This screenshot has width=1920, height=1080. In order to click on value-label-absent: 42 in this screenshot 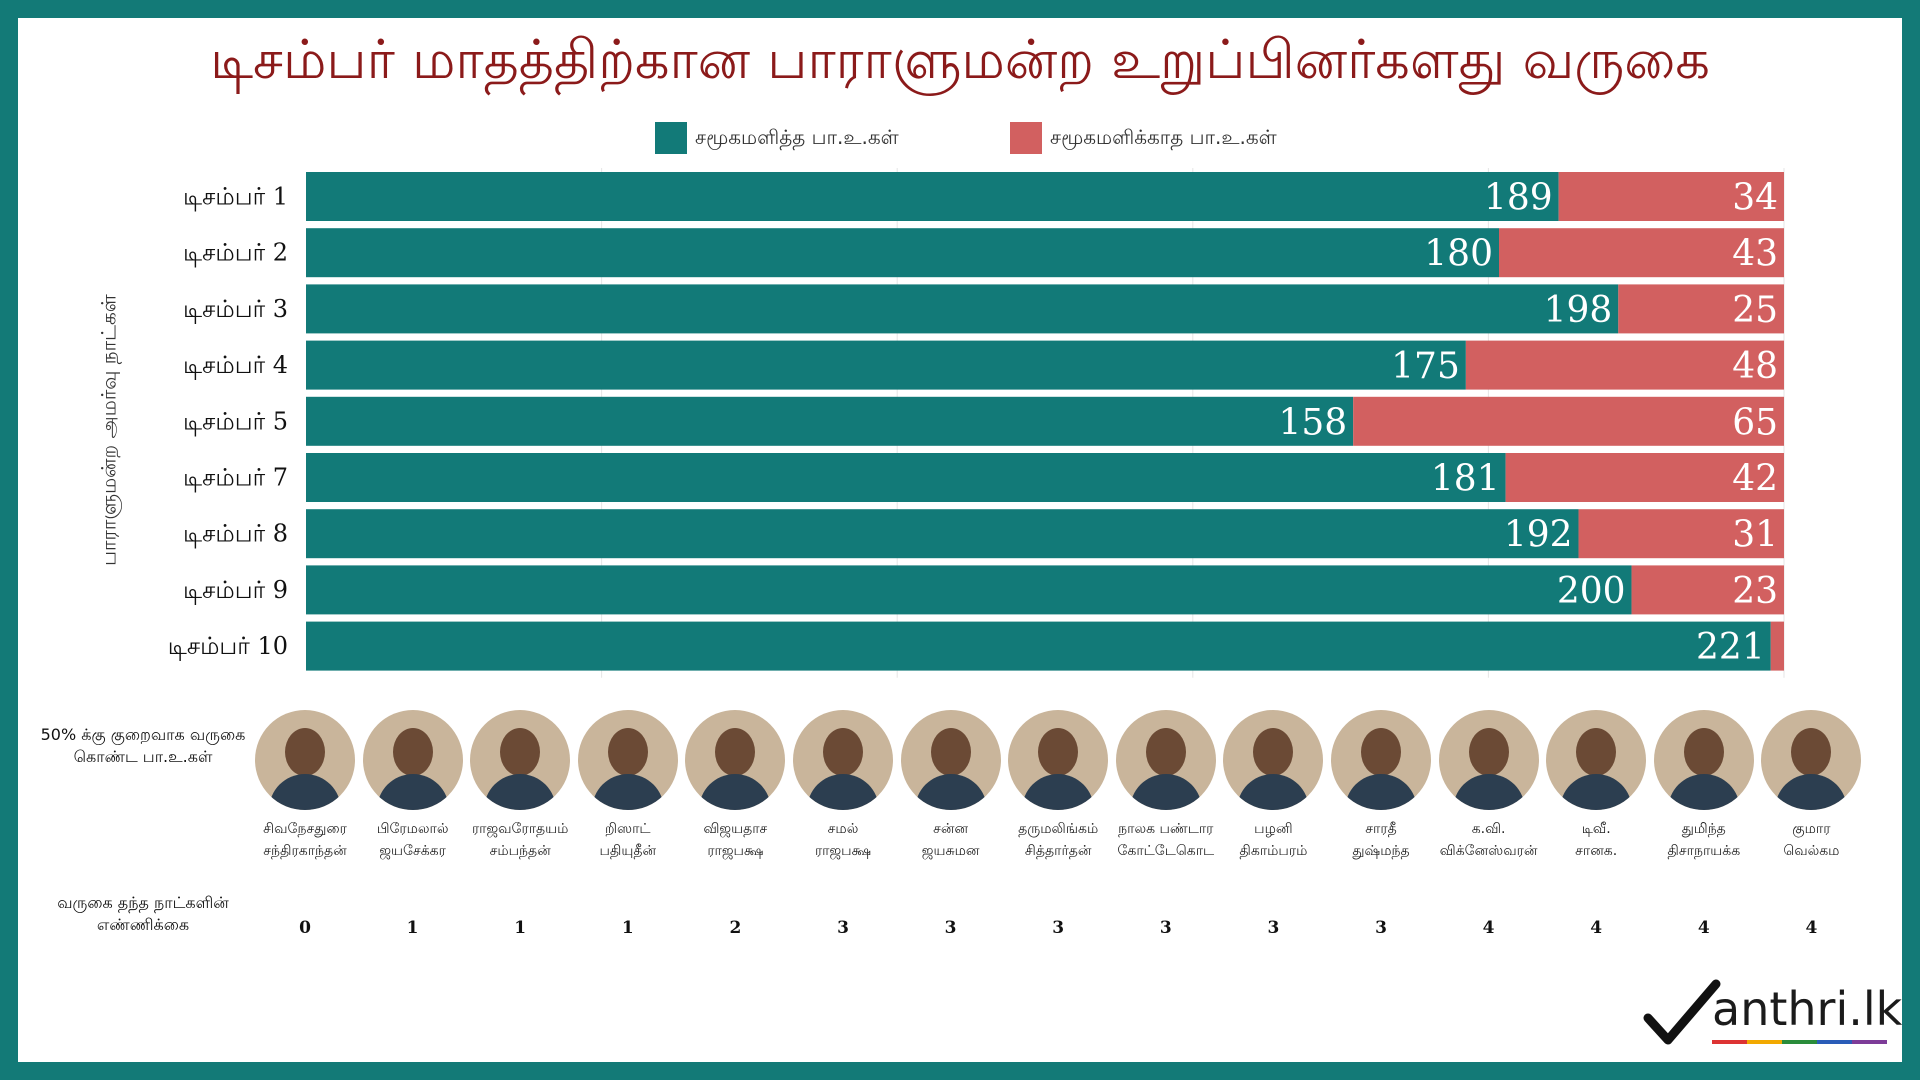, I will do `click(1755, 479)`.